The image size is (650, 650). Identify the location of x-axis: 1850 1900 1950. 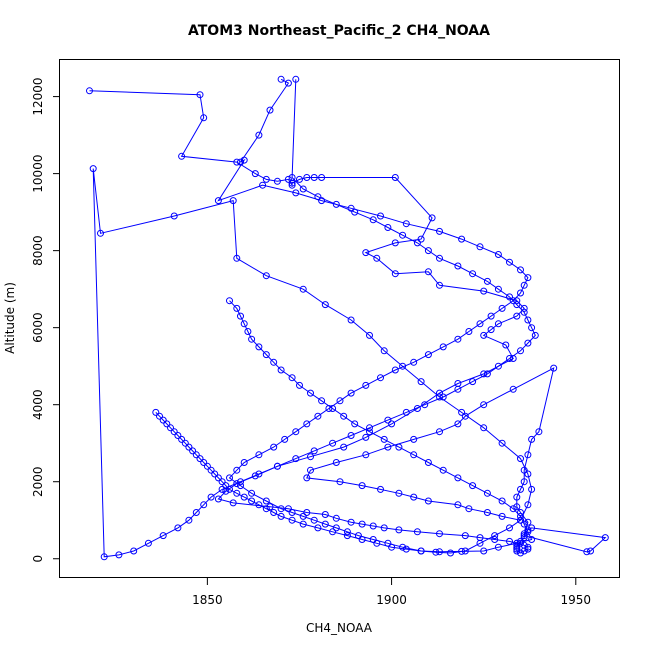
(391, 592).